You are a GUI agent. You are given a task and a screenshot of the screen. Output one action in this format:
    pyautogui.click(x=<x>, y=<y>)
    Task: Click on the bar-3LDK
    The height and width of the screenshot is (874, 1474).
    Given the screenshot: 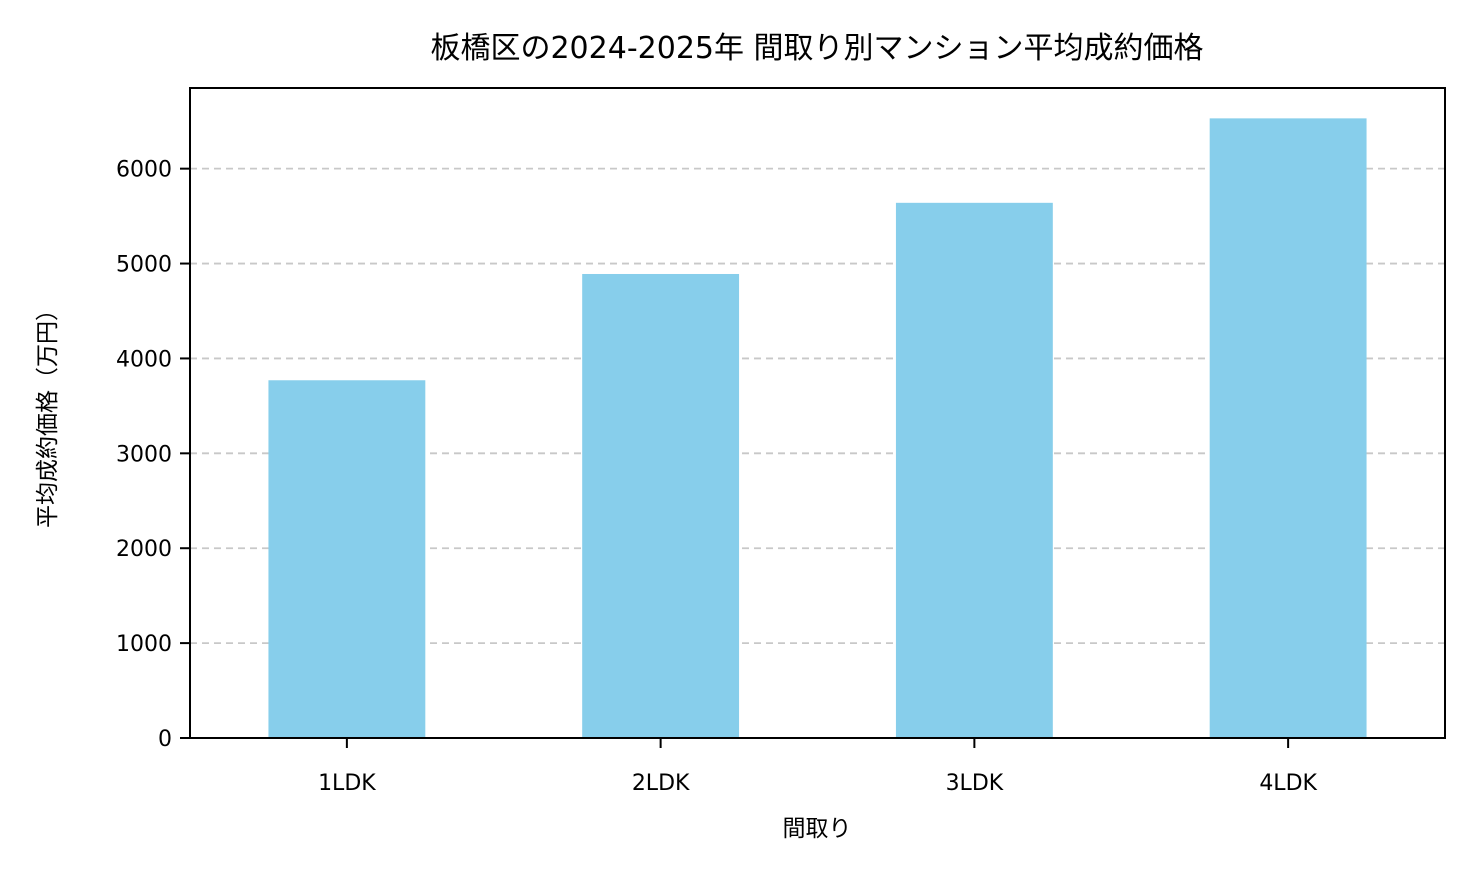 What is the action you would take?
    pyautogui.click(x=974, y=470)
    